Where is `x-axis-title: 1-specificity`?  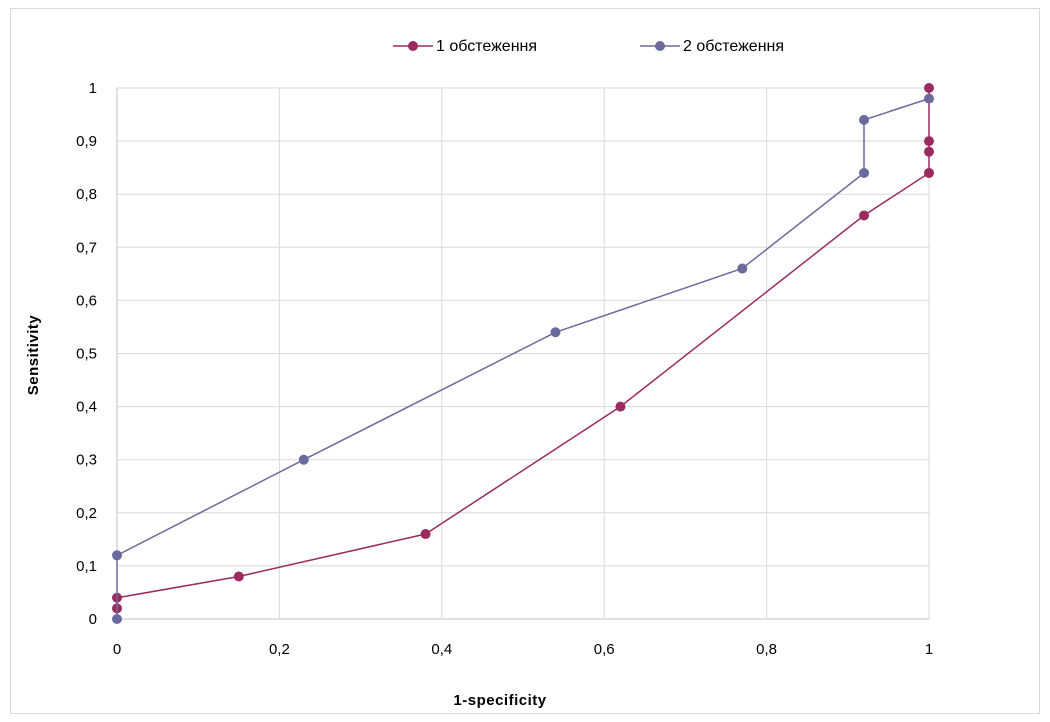
x-axis-title: 1-specificity is located at coordinates (499, 700).